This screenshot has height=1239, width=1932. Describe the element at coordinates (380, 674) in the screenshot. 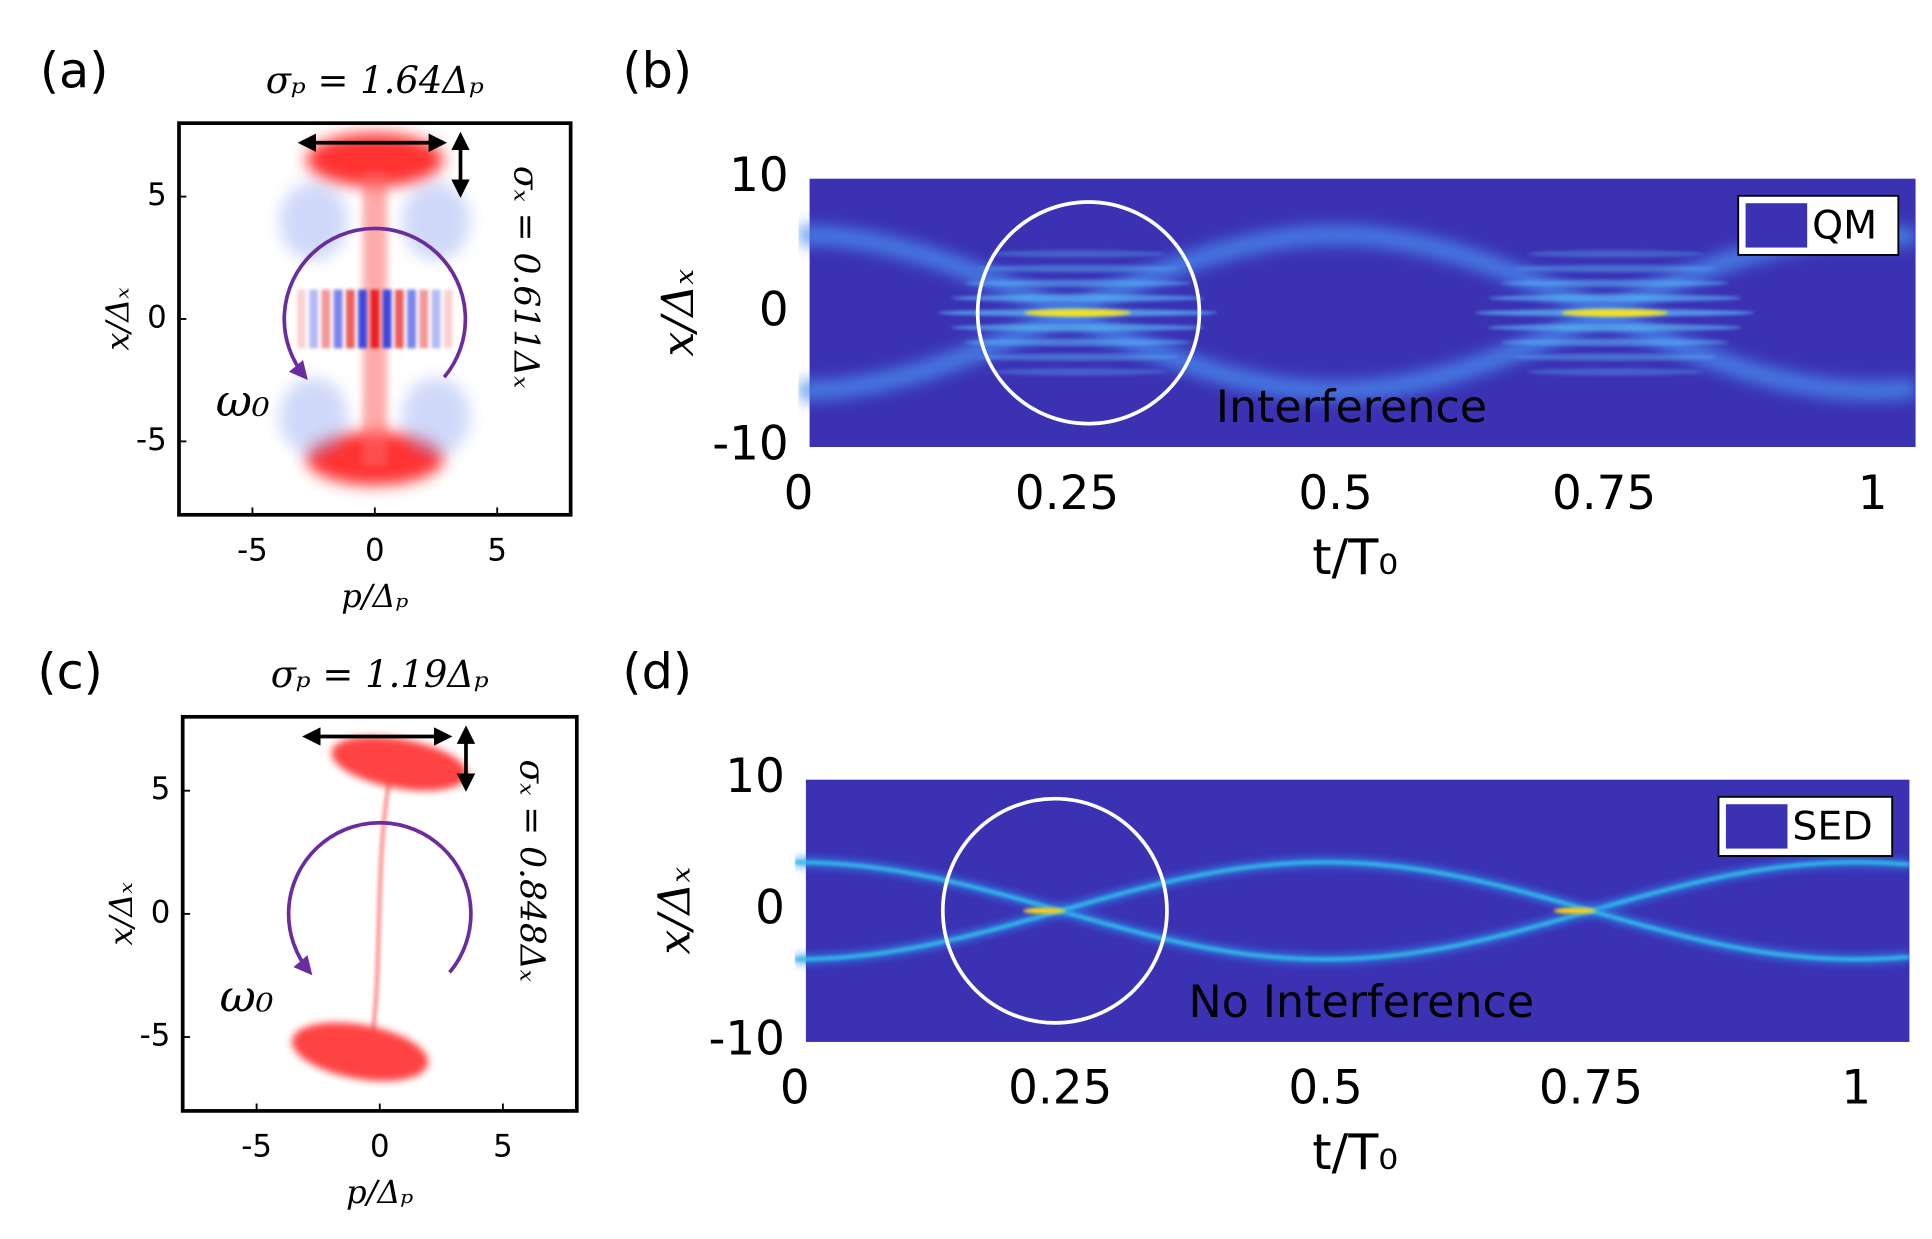

I see `chart-title: σₚ = 1.19Δₚ` at that location.